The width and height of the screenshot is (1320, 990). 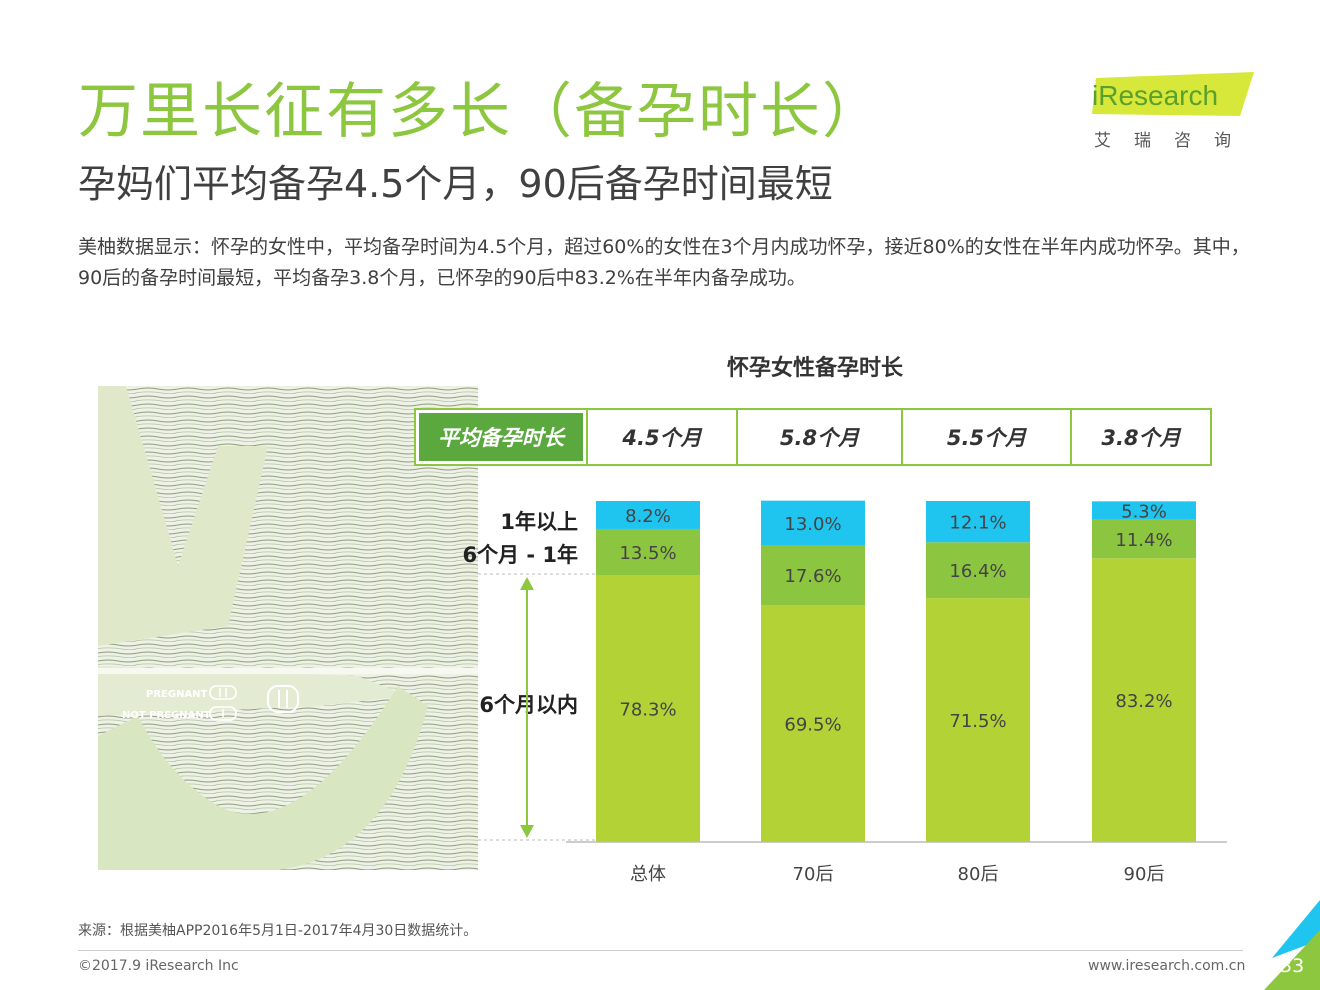 I want to click on data-label-within-six: 83.2%, so click(x=1143, y=701).